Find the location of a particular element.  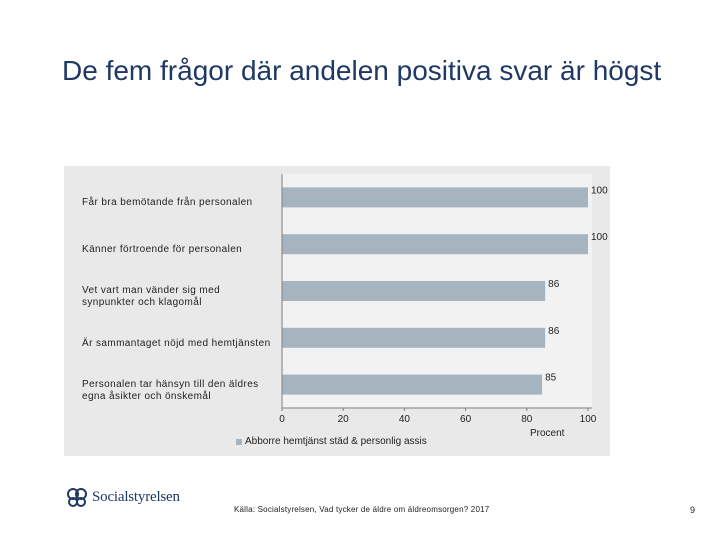

logo-emblem-icon is located at coordinates (77, 497).